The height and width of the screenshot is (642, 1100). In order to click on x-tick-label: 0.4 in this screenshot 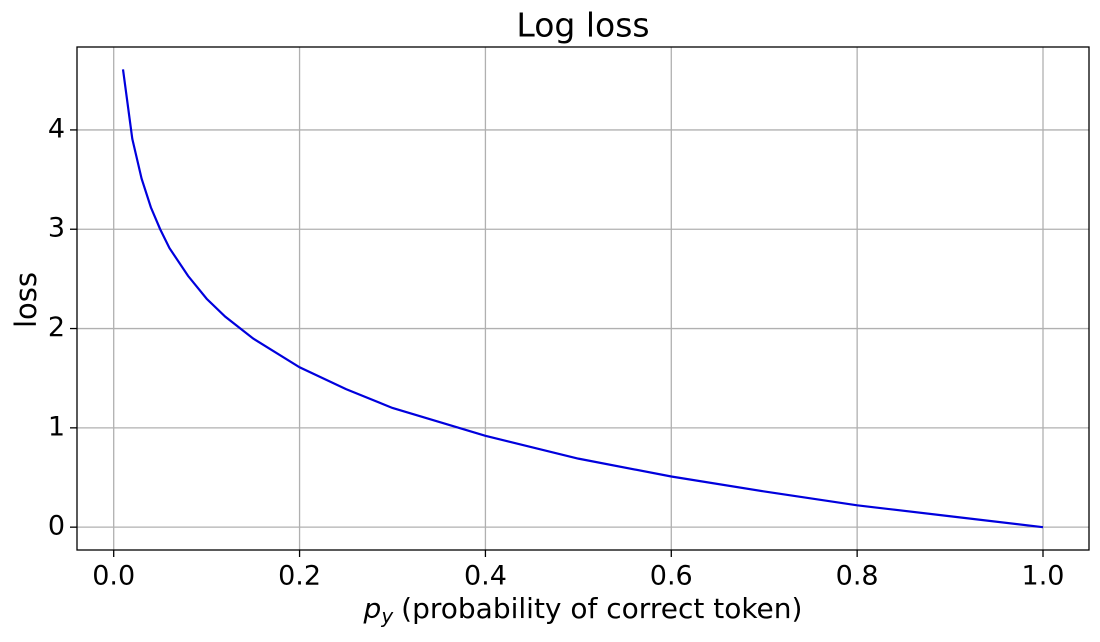, I will do `click(485, 576)`.